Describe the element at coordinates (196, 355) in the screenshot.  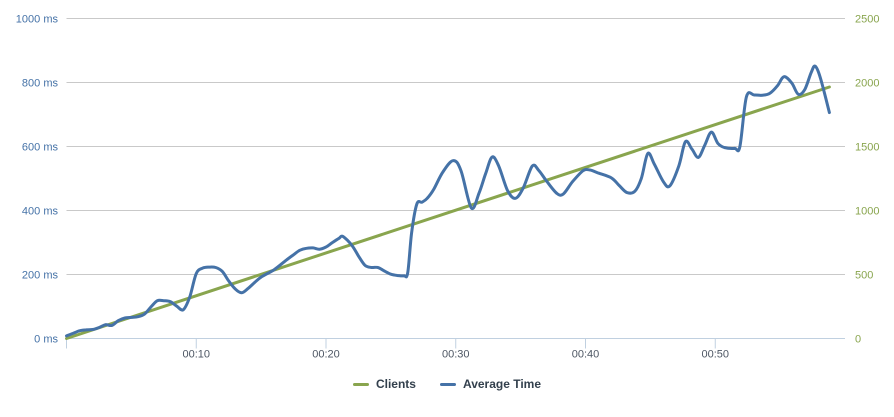
I see `x-axis-label: 00:10` at that location.